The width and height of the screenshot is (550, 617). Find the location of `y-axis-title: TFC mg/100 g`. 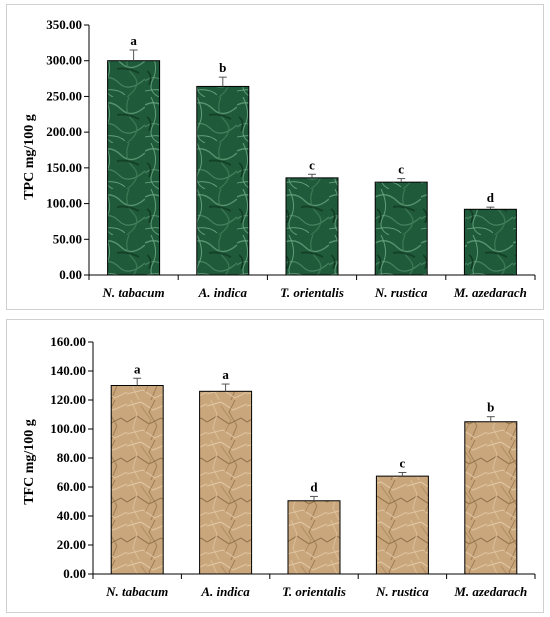

y-axis-title: TFC mg/100 g is located at coordinates (29, 462).